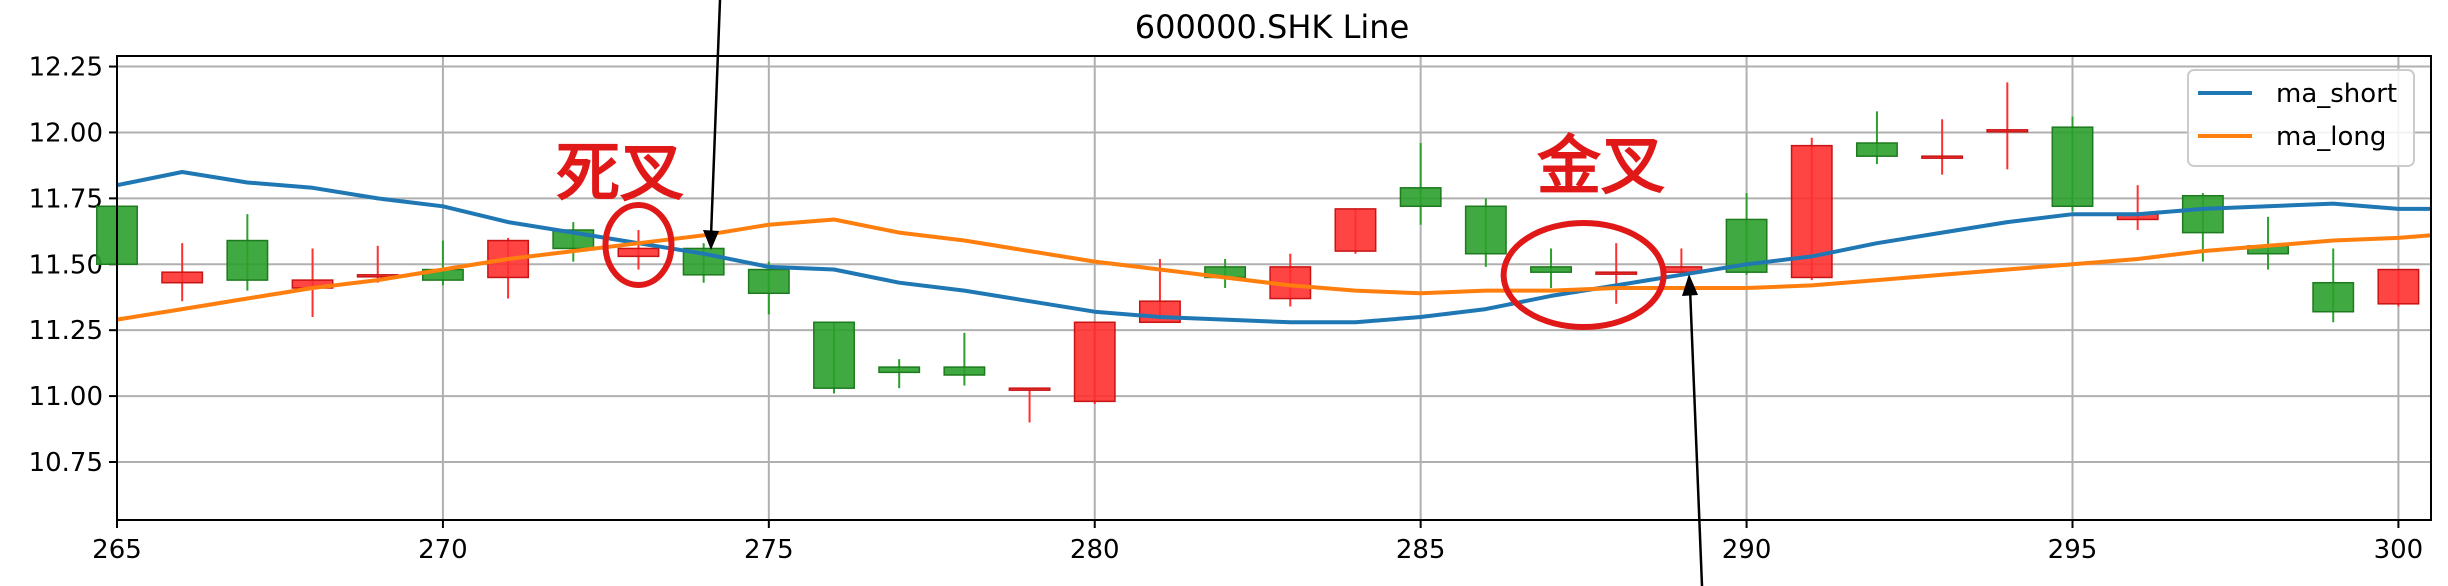 Image resolution: width=2448 pixels, height=586 pixels. I want to click on y-axis: 10.75 11.00 11.25 11.50 11.75 12.00 12.25, so click(73, 265).